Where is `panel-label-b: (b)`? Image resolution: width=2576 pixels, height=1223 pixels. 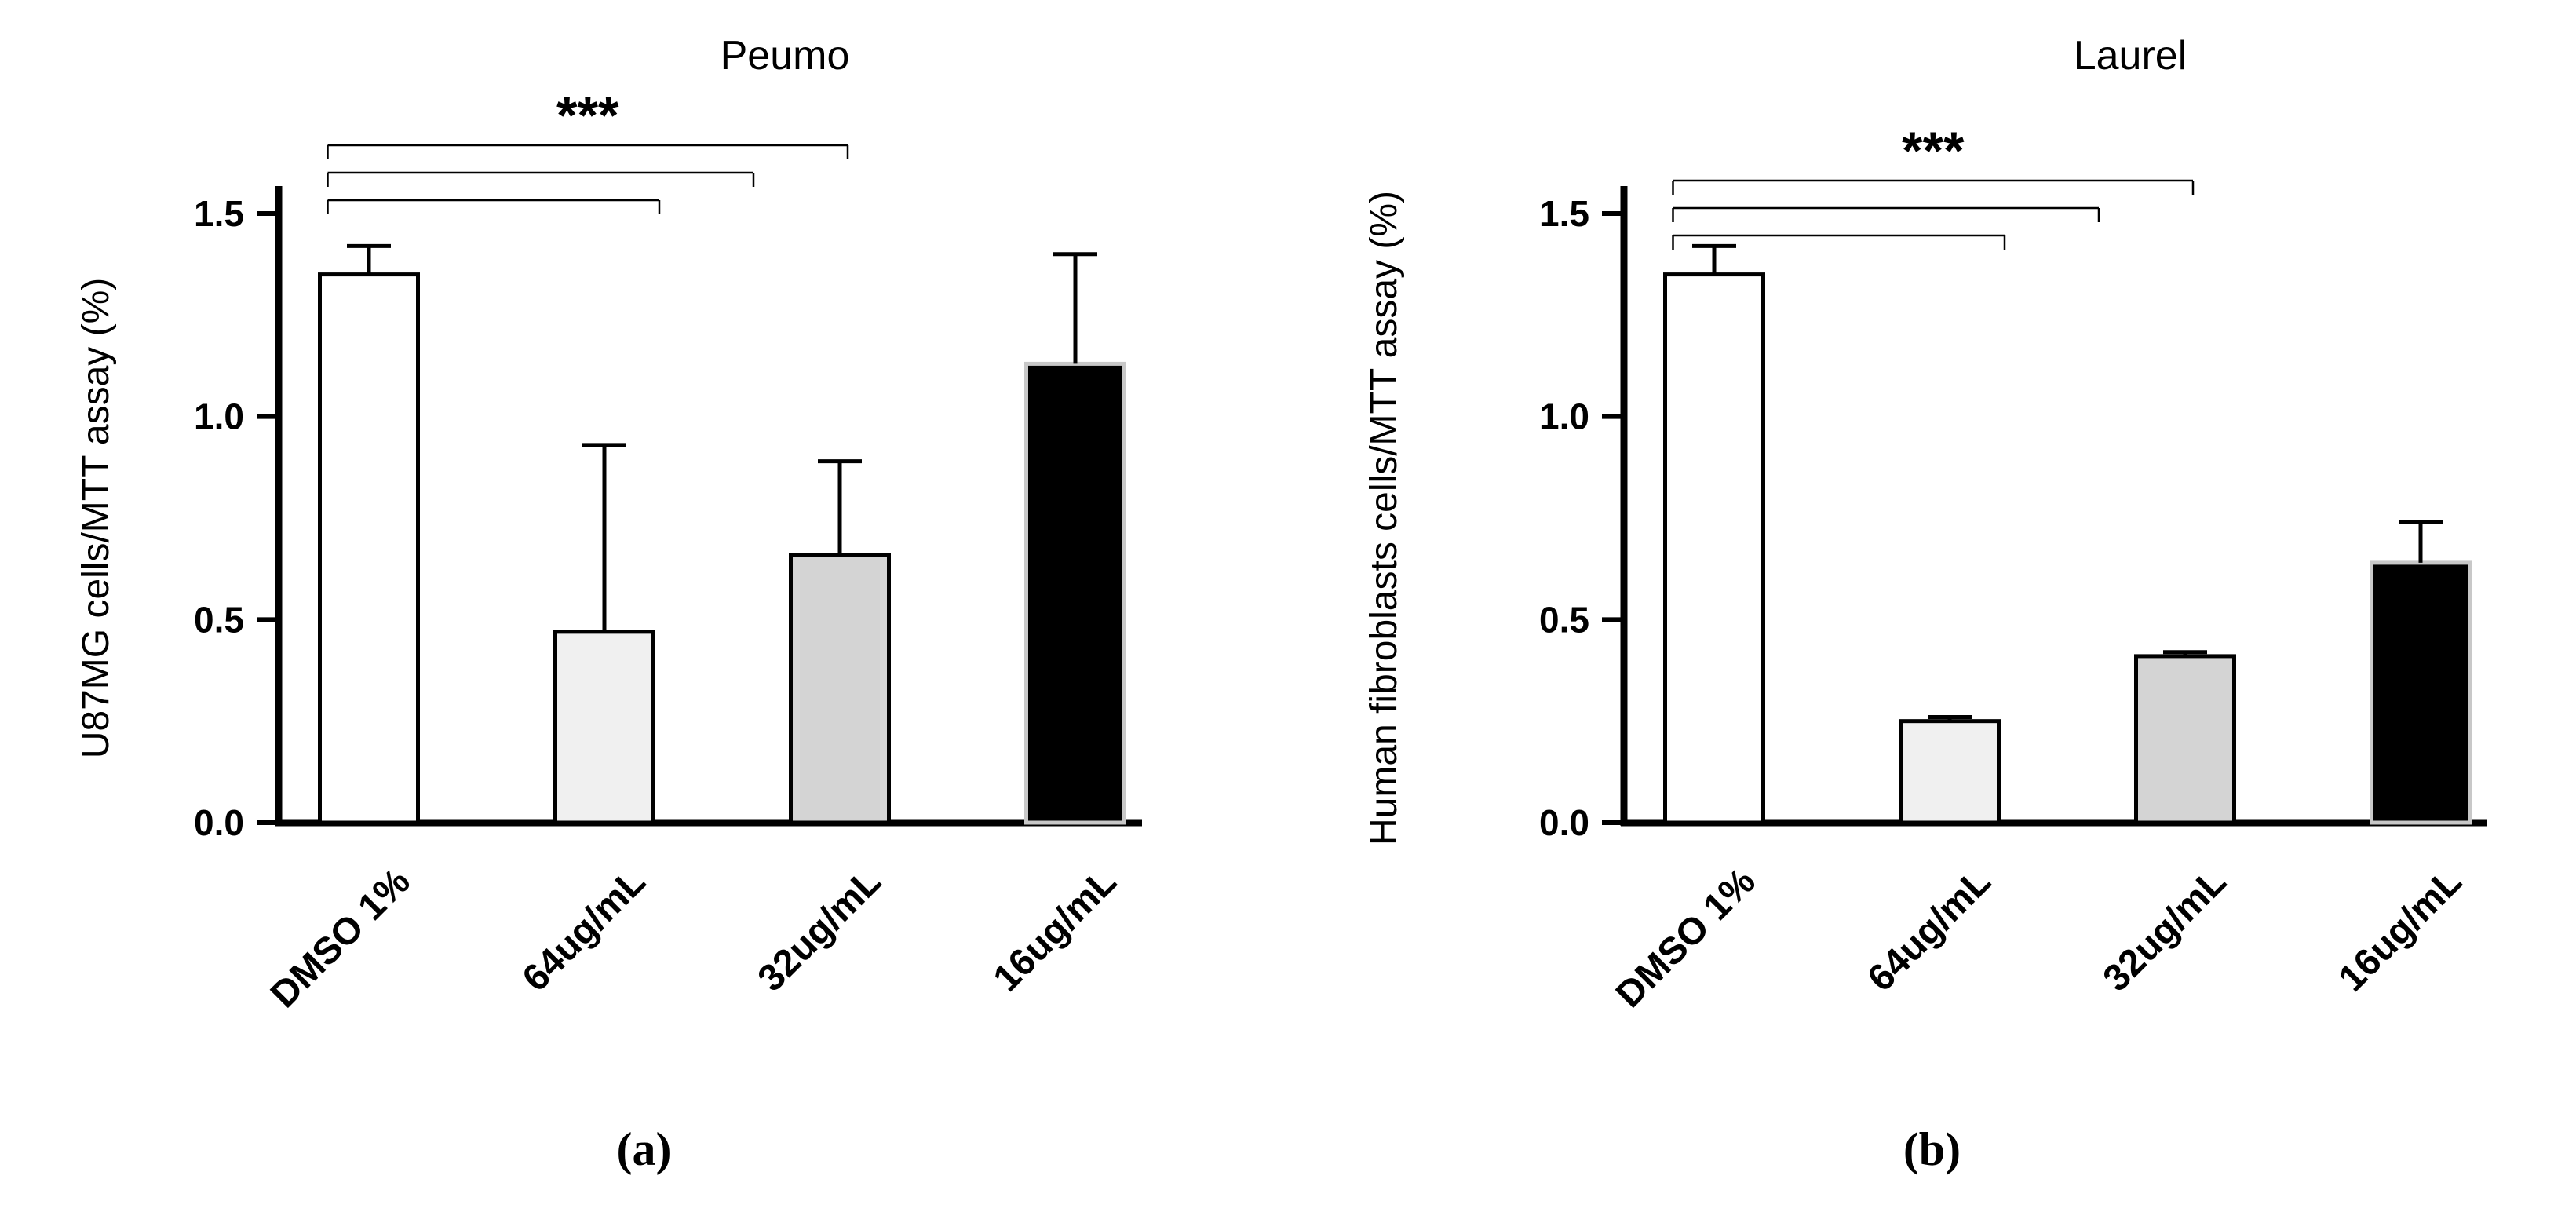 panel-label-b: (b) is located at coordinates (1932, 1149).